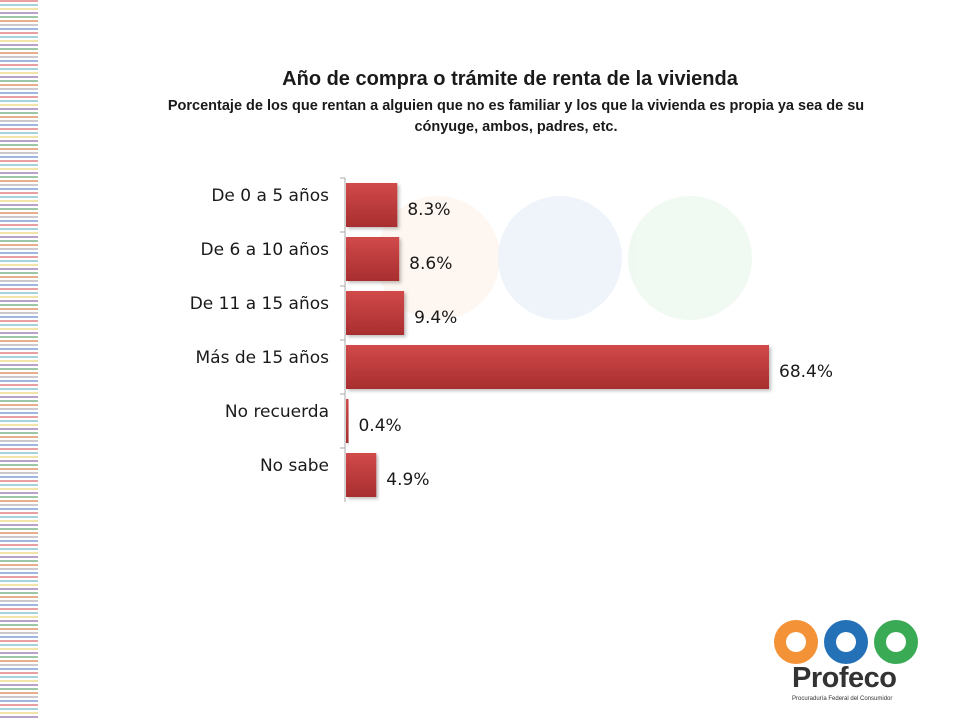  Describe the element at coordinates (435, 318) in the screenshot. I see `value-label: 9.4%` at that location.